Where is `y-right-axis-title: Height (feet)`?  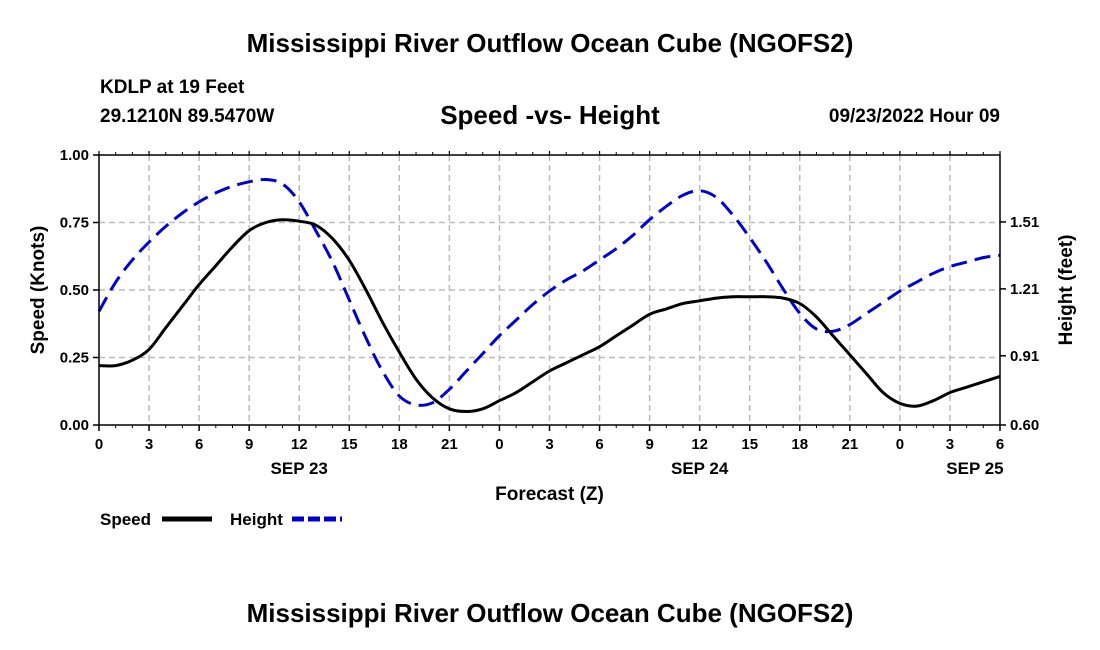
y-right-axis-title: Height (feet) is located at coordinates (1066, 290).